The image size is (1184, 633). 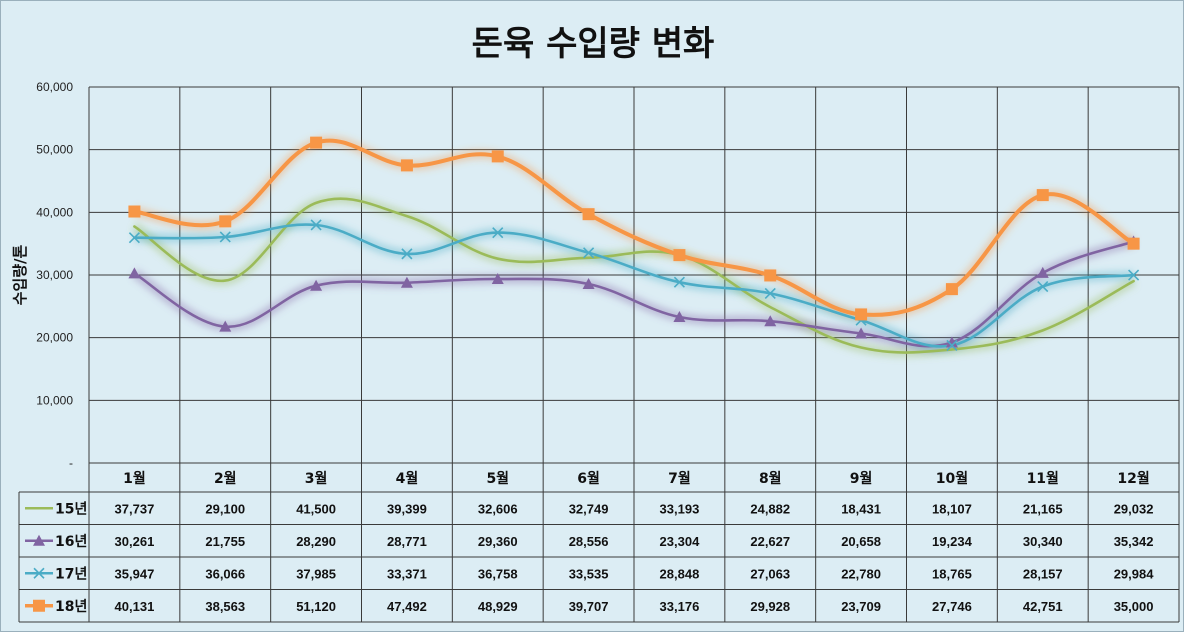 What do you see at coordinates (54, 87) in the screenshot?
I see `y-tick-label: 60,000` at bounding box center [54, 87].